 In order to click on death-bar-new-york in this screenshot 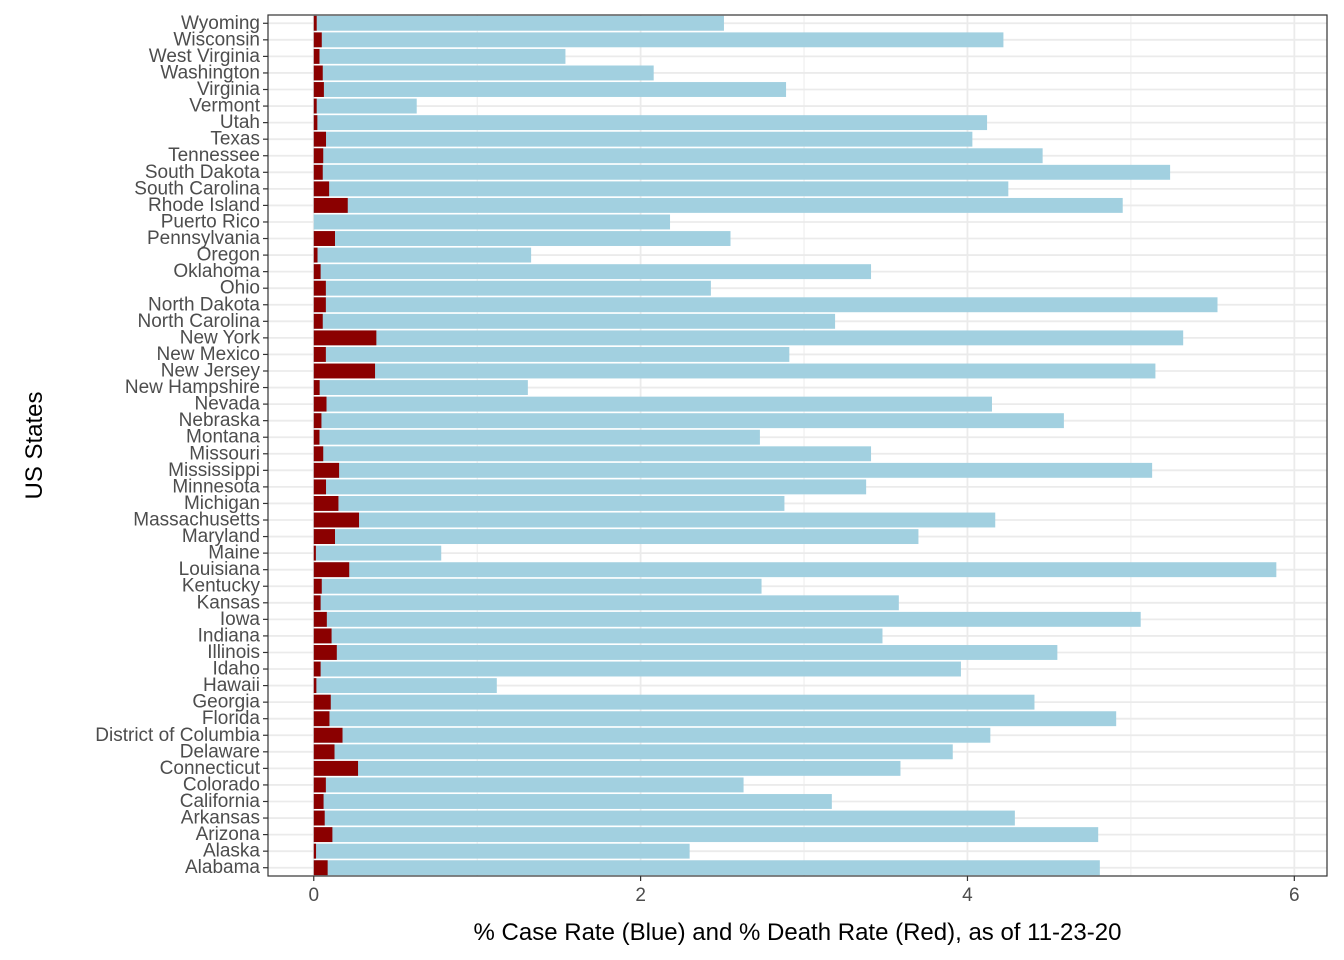, I will do `click(345, 338)`.